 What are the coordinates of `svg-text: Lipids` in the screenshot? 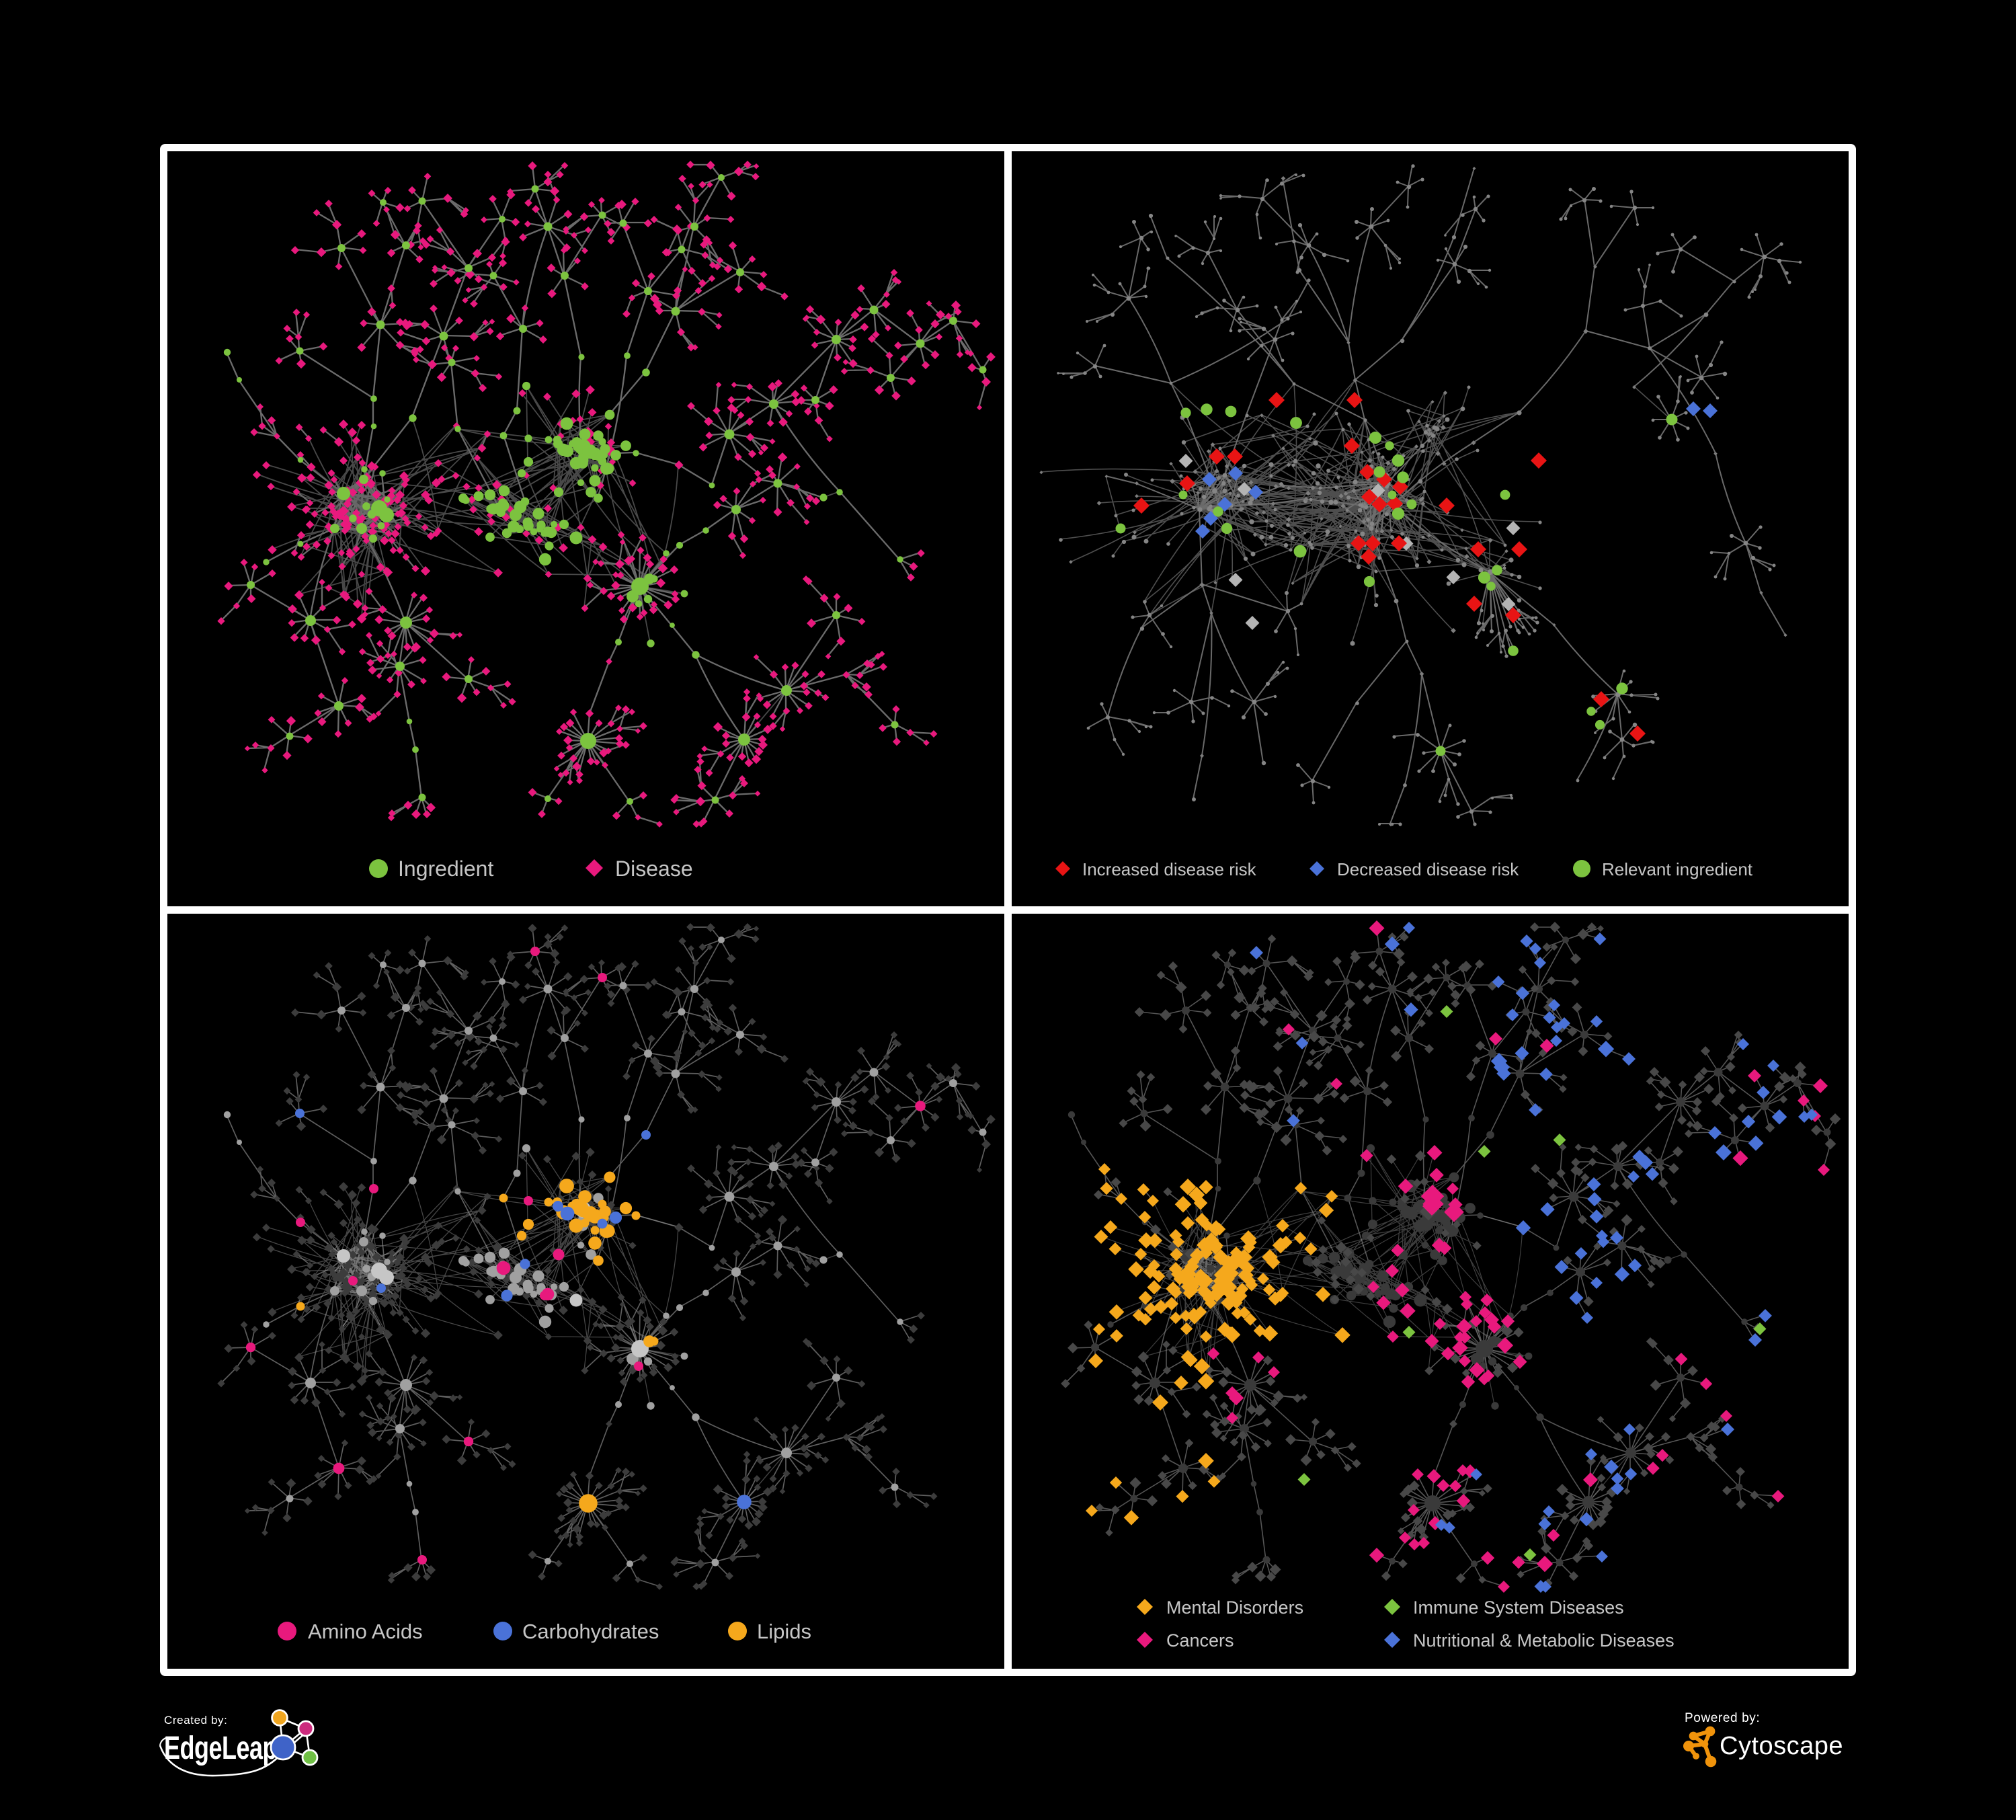 It's located at (784, 1631).